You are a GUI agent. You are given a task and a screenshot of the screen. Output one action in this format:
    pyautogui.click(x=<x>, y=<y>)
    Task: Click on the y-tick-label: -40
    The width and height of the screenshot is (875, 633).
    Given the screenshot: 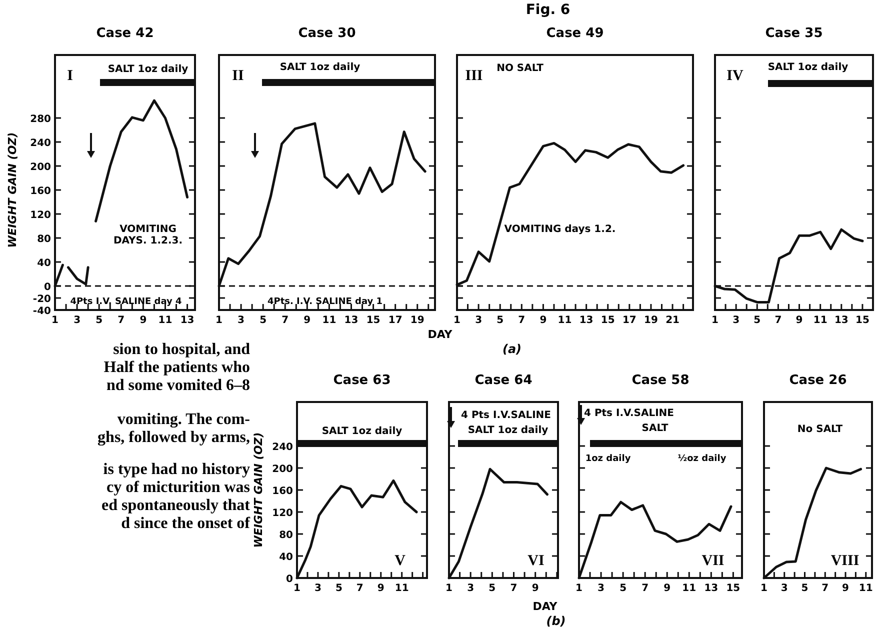 What is the action you would take?
    pyautogui.click(x=42, y=311)
    